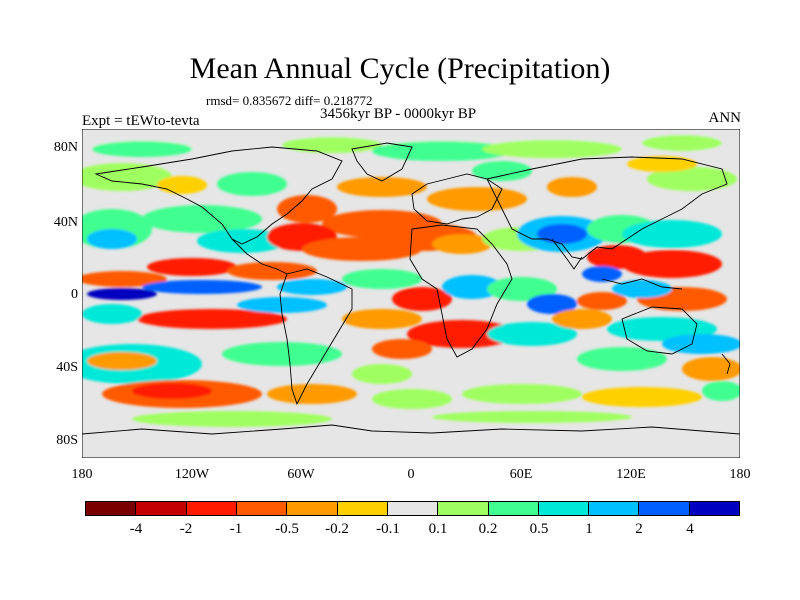  Describe the element at coordinates (337, 529) in the screenshot. I see `colorbar-label: -0.2` at that location.